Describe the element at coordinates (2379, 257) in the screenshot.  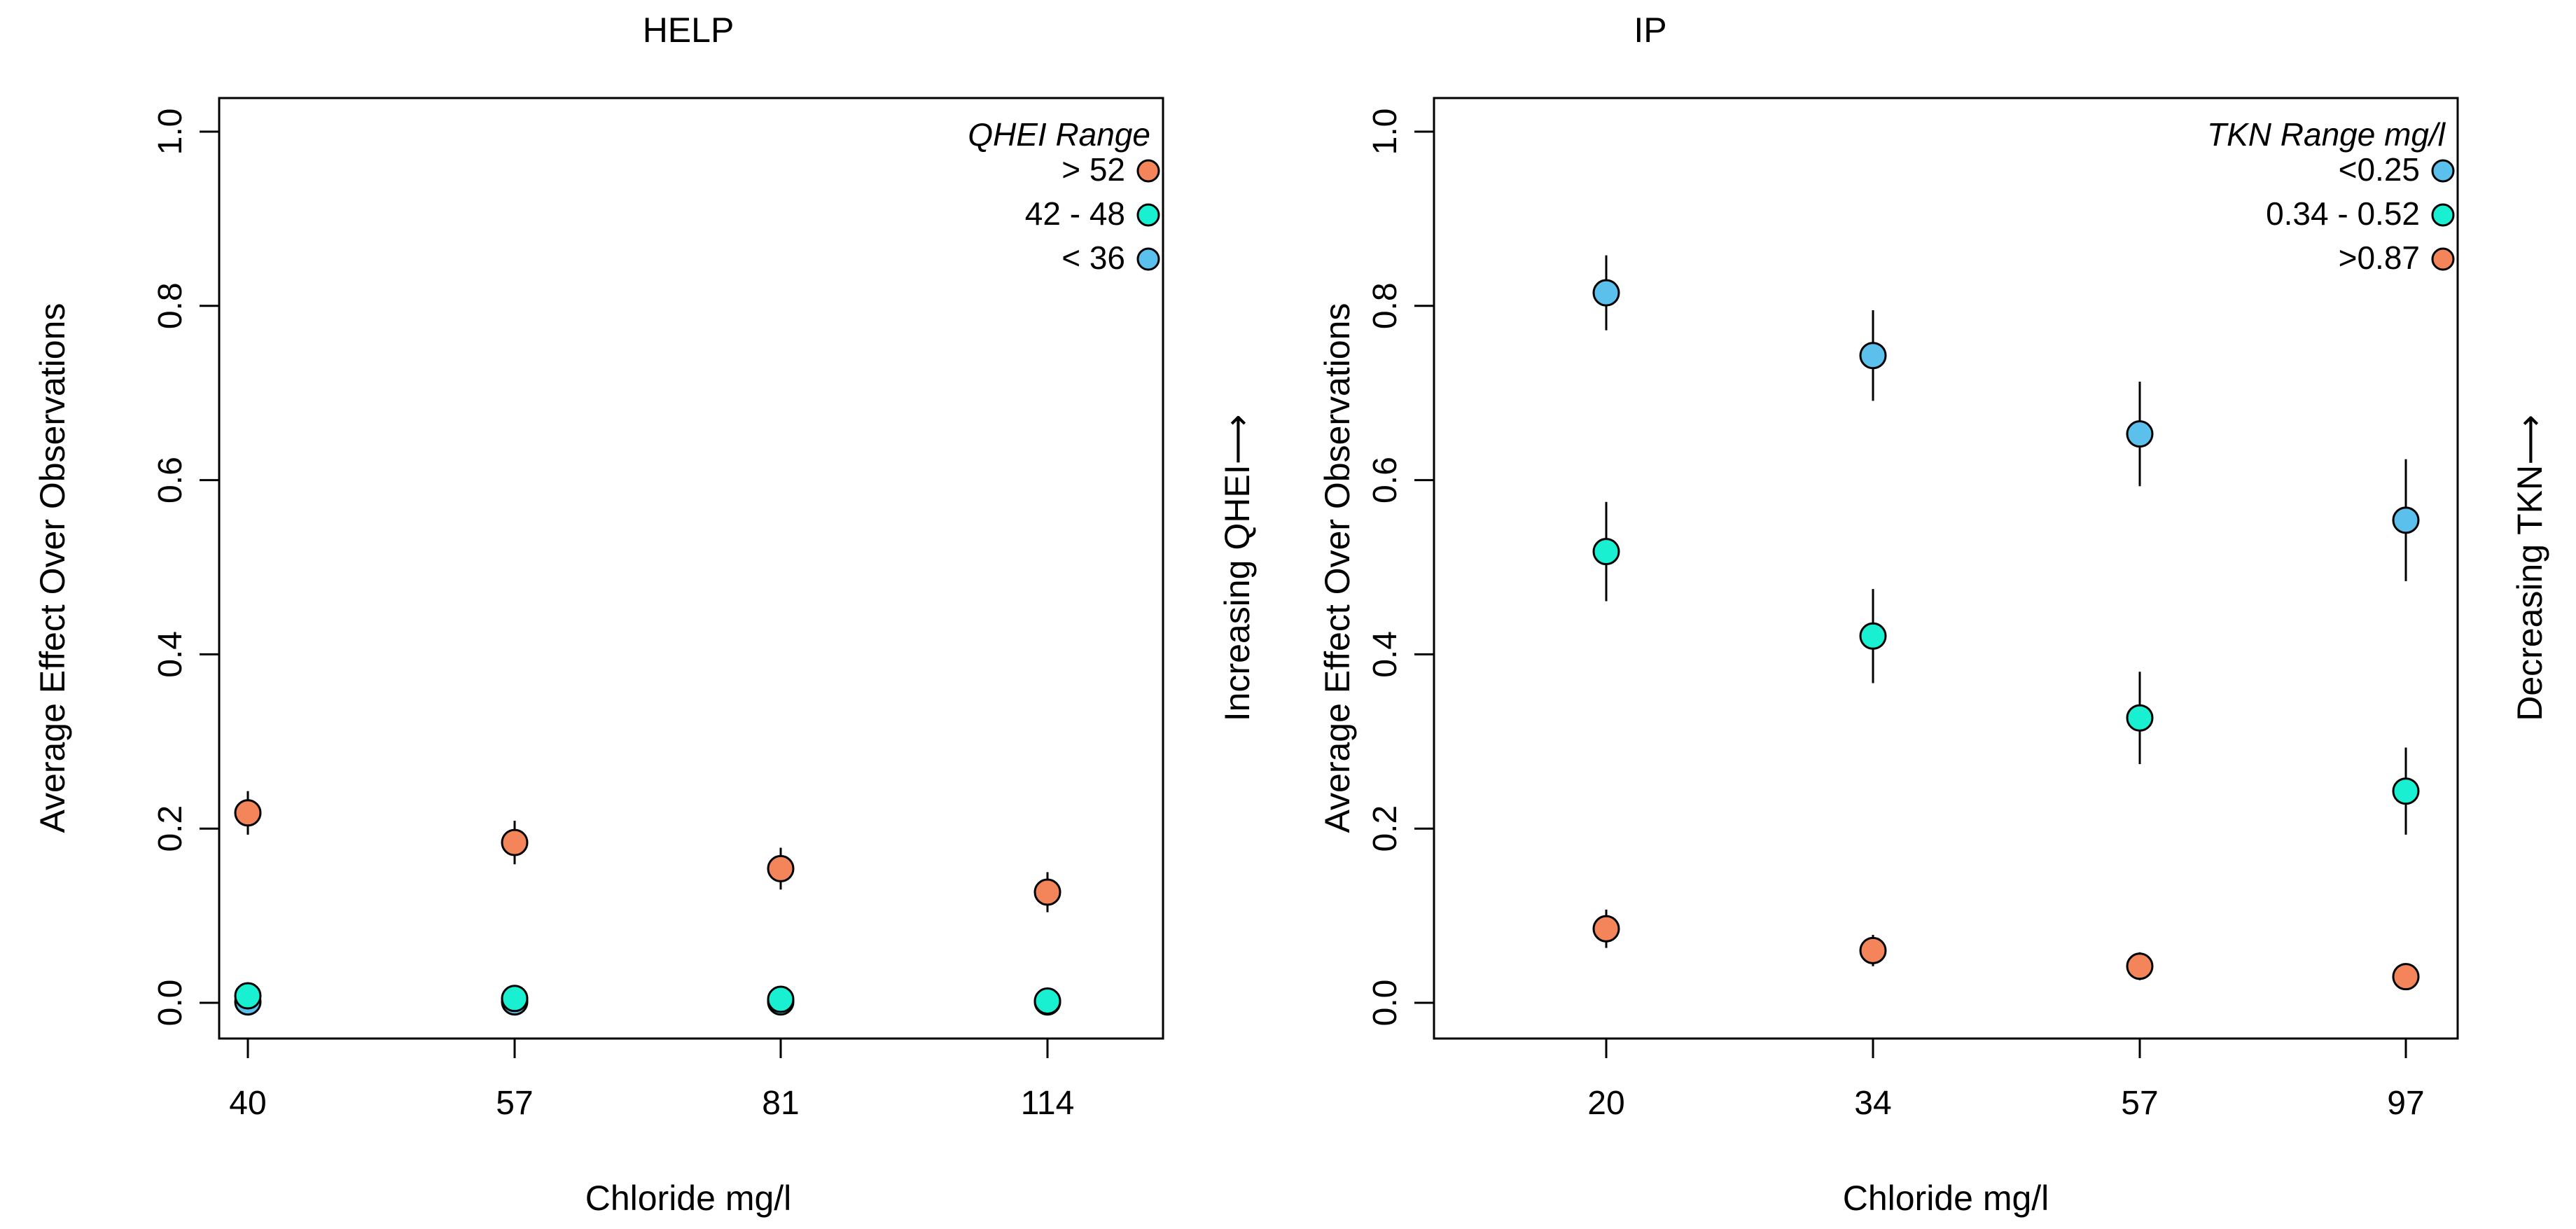
I see `legend-label: >0.87` at that location.